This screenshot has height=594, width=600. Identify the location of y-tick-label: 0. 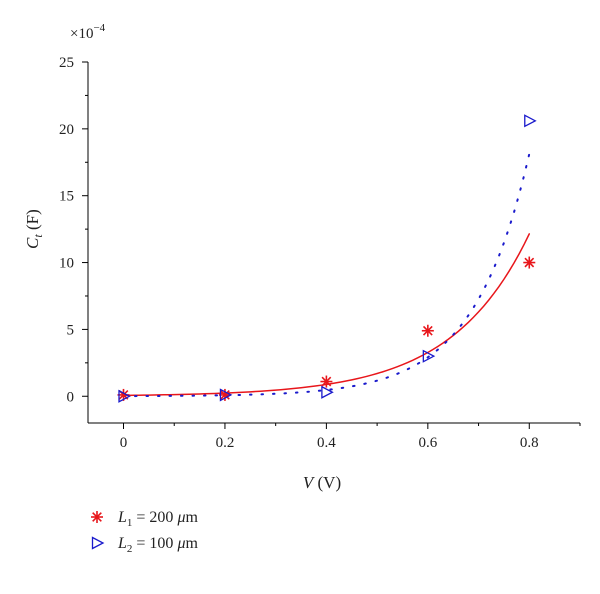
(71, 397).